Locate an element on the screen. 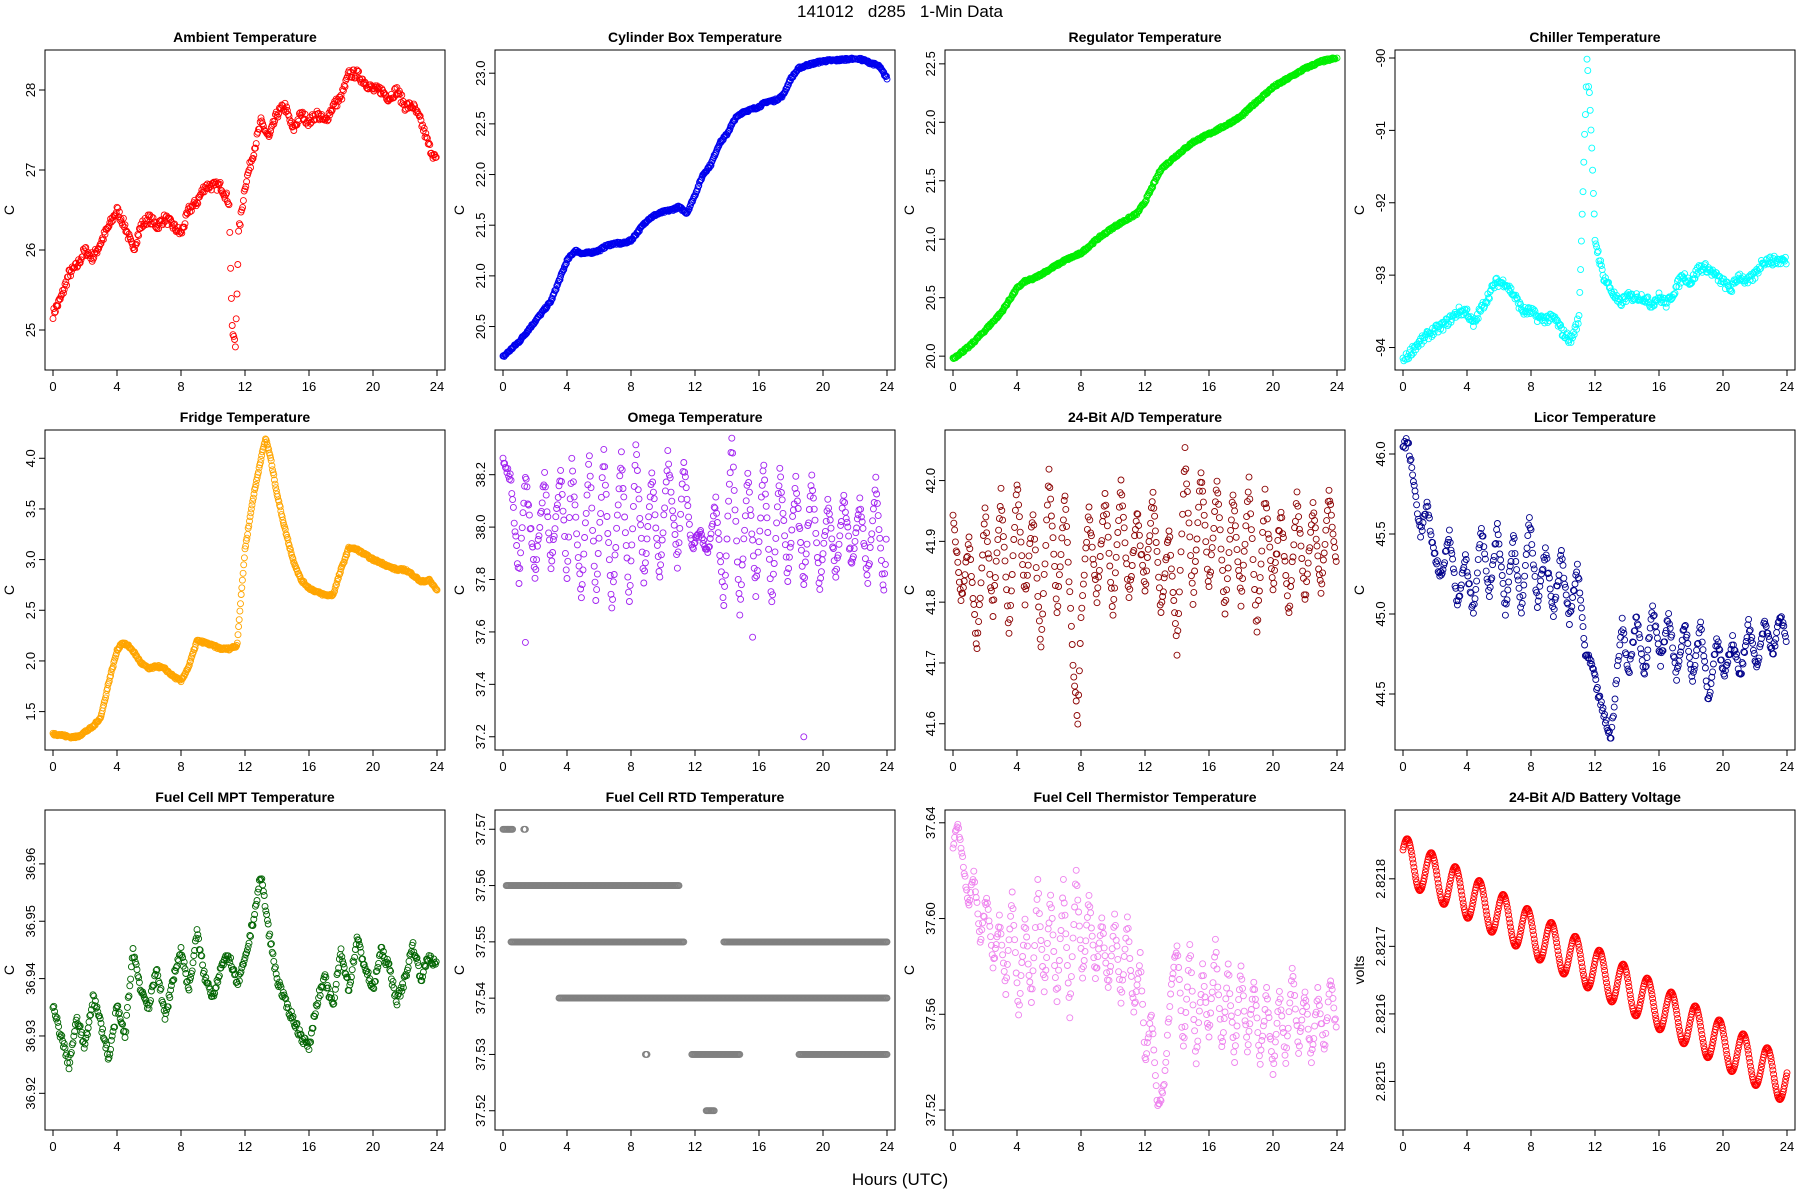 The width and height of the screenshot is (1800, 1200). y-tick-label: -92 is located at coordinates (1380, 202).